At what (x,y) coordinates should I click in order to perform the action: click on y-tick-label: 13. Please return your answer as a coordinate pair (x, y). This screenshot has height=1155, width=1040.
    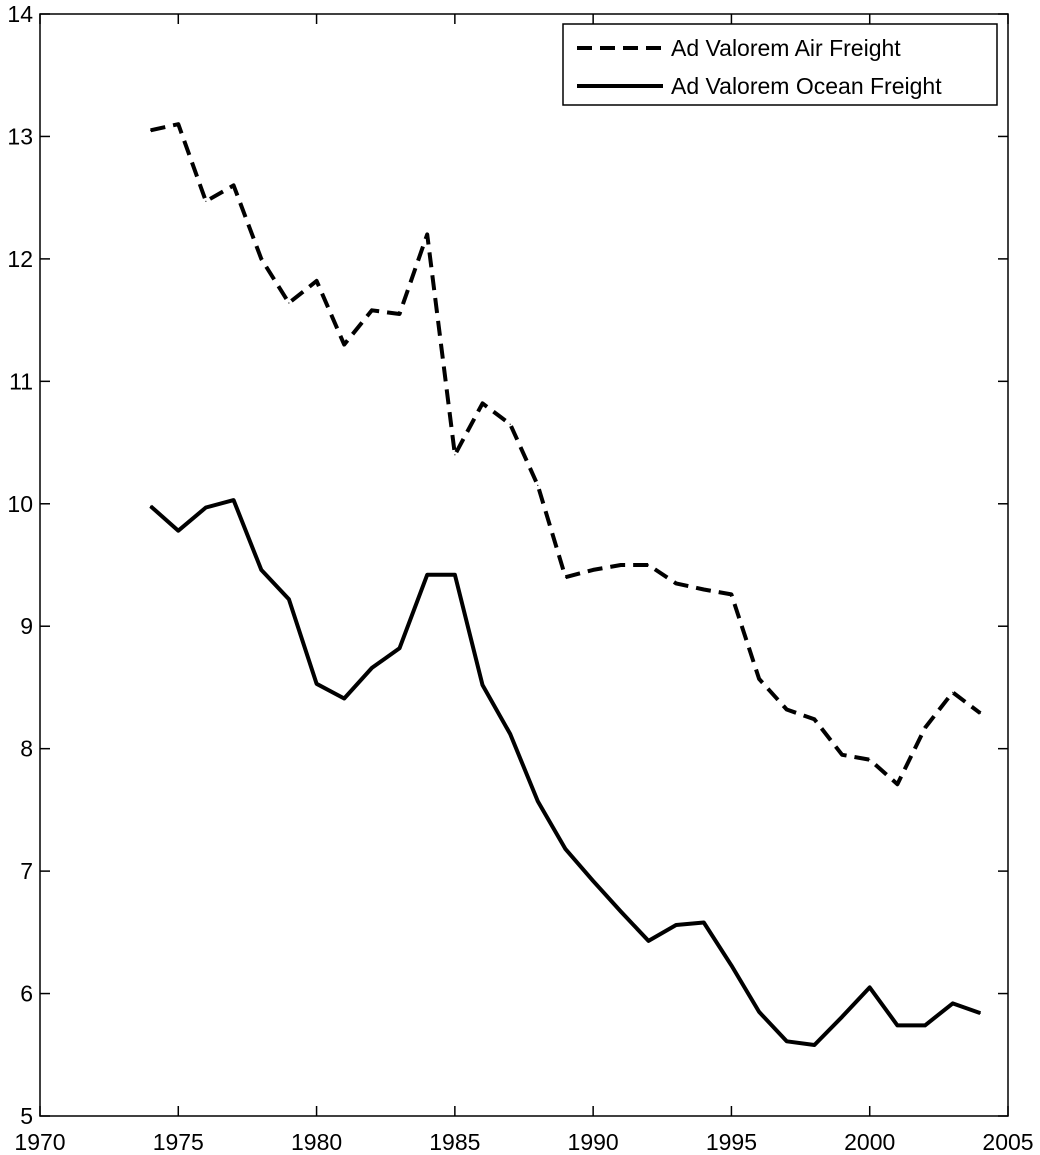
    Looking at the image, I should click on (20, 136).